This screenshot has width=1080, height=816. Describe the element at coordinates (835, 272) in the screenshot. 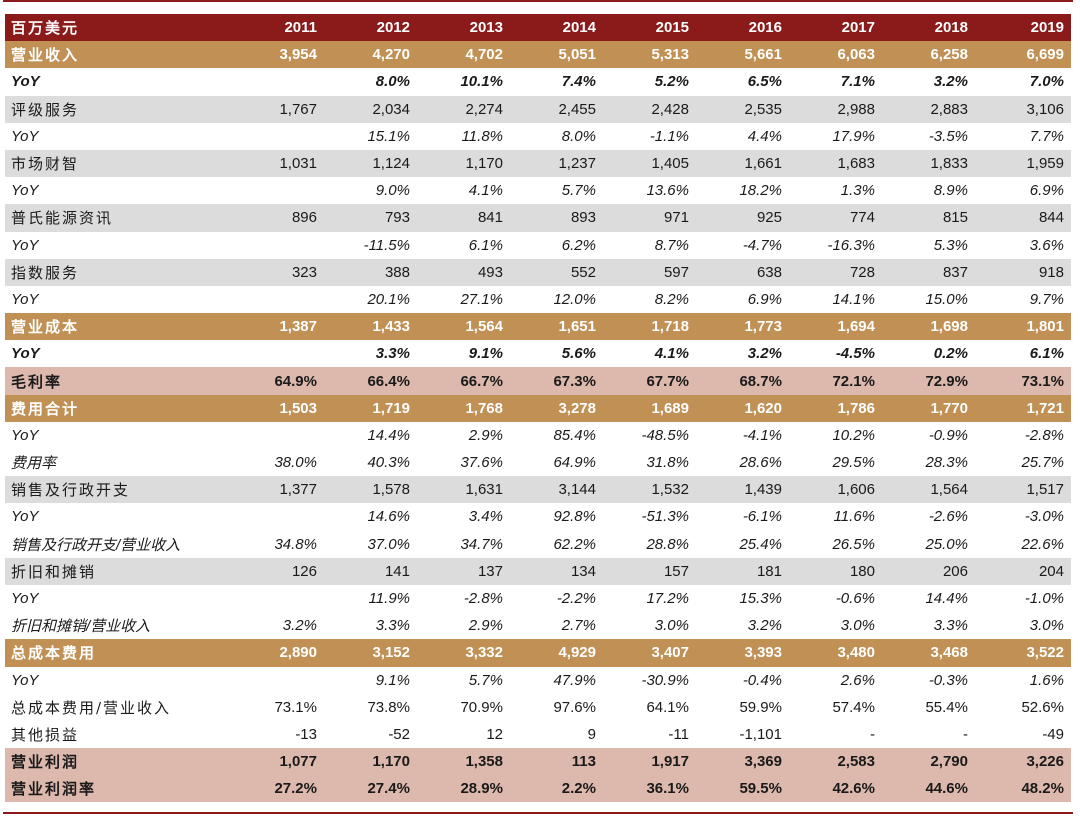

I see `table-cell: 728` at that location.